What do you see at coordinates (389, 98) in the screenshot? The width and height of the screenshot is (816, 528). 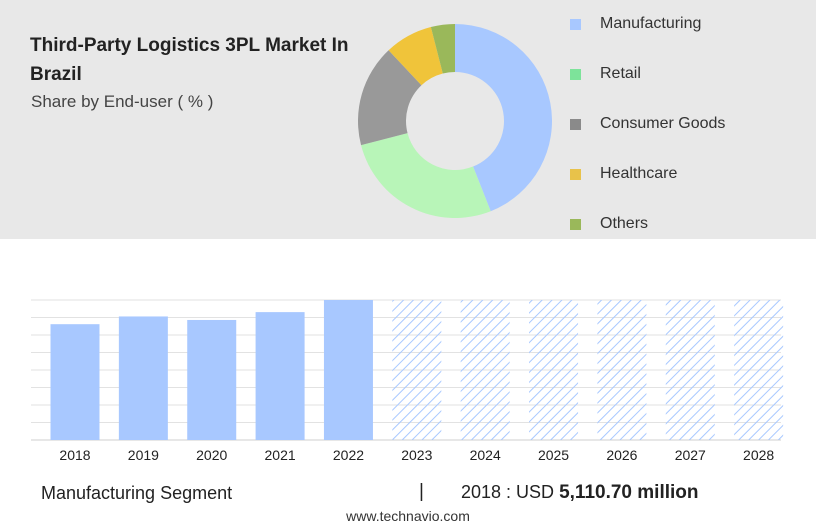 I see `donut-slice-consumer-goods` at bounding box center [389, 98].